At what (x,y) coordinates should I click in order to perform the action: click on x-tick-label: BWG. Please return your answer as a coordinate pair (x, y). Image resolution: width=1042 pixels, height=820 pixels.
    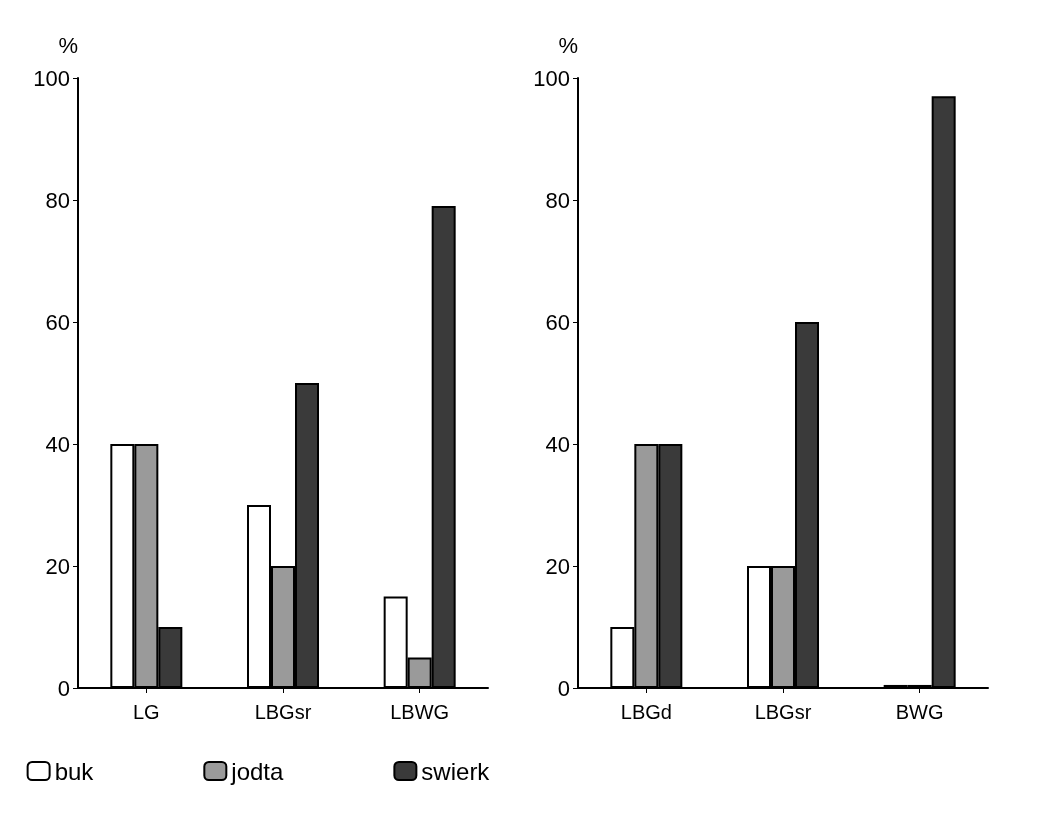
    Looking at the image, I should click on (919, 712).